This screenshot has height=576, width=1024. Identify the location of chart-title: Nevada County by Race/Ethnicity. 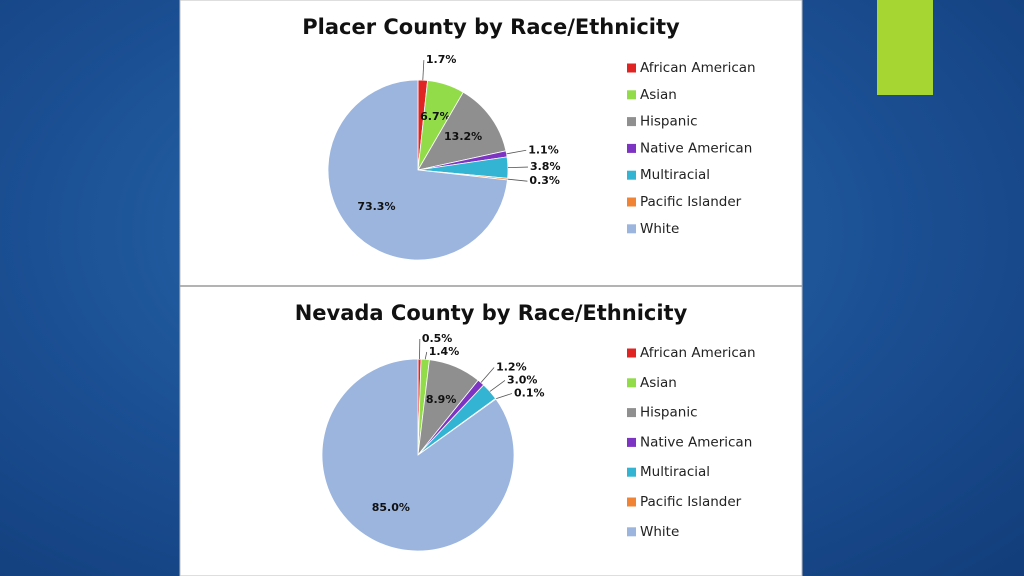
(491, 313).